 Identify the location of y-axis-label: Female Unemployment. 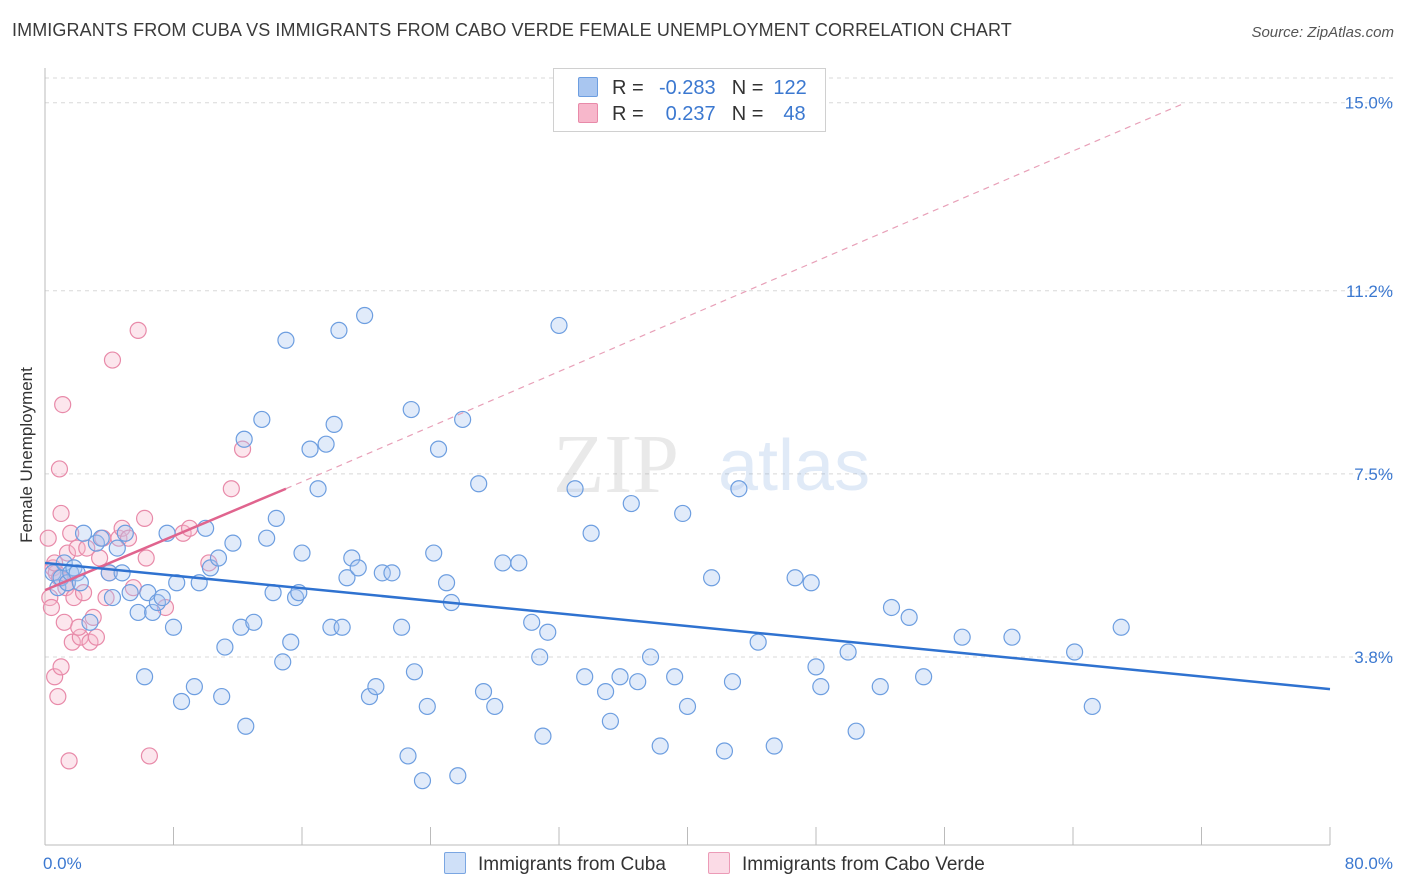
(26, 455).